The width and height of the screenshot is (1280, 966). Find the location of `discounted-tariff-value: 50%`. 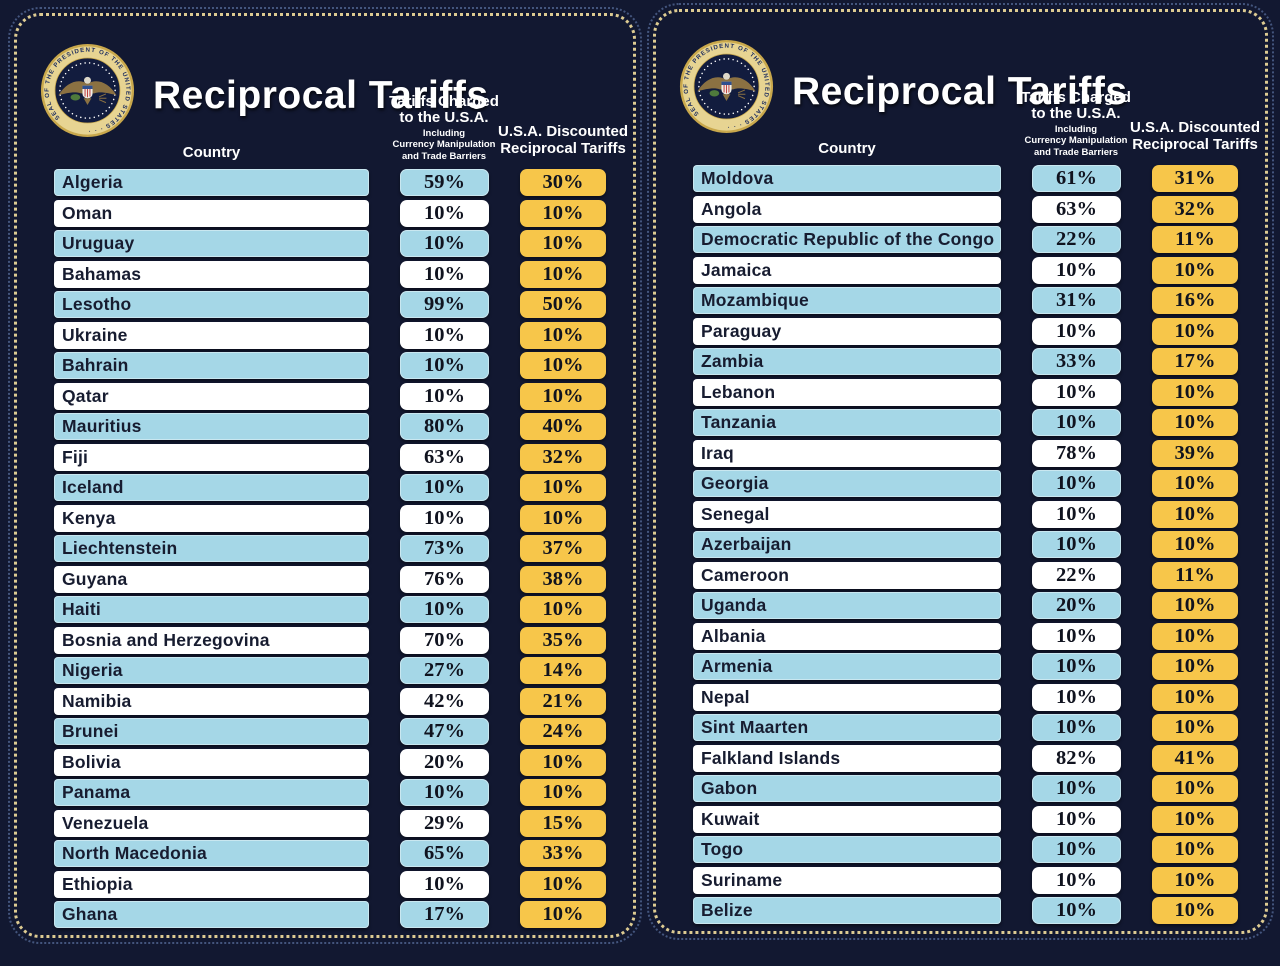

discounted-tariff-value: 50% is located at coordinates (563, 304).